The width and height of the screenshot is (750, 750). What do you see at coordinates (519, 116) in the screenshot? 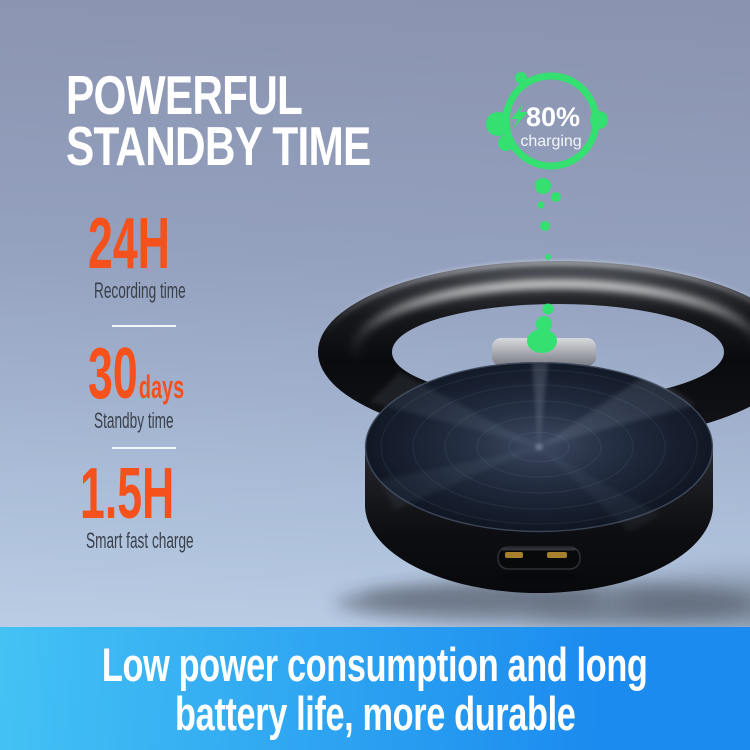
I see `lightning-icon` at bounding box center [519, 116].